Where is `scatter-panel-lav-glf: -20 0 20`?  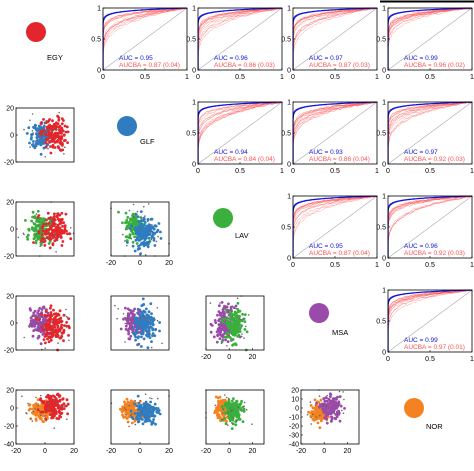
scatter-panel-lav-glf: -20 0 20 is located at coordinates (139, 234).